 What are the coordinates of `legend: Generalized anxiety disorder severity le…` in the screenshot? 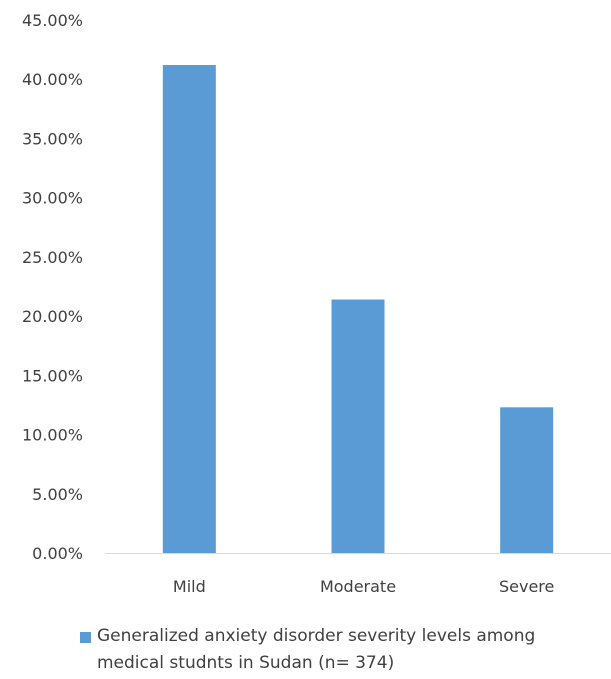 It's located at (335, 650).